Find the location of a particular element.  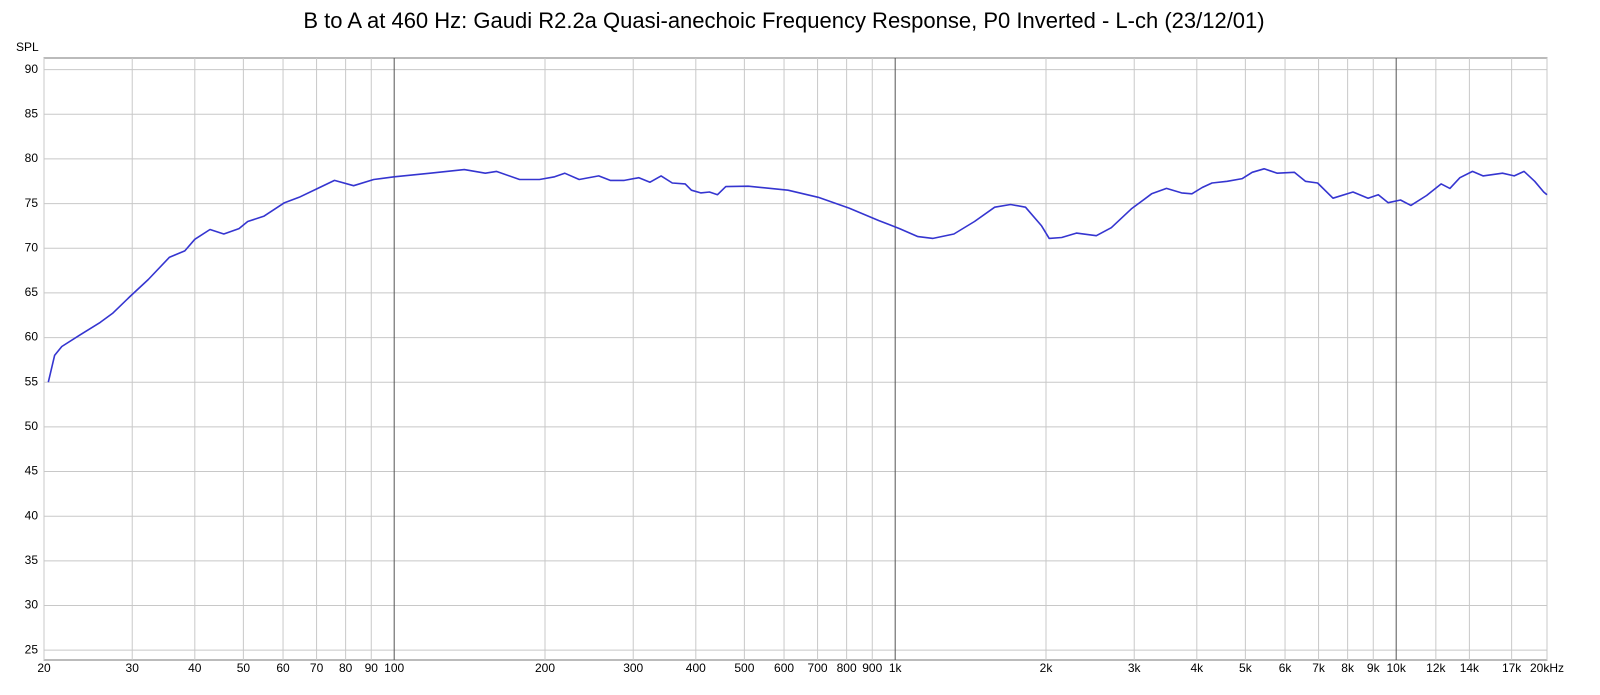

x-tick-label: 20 is located at coordinates (44, 668).